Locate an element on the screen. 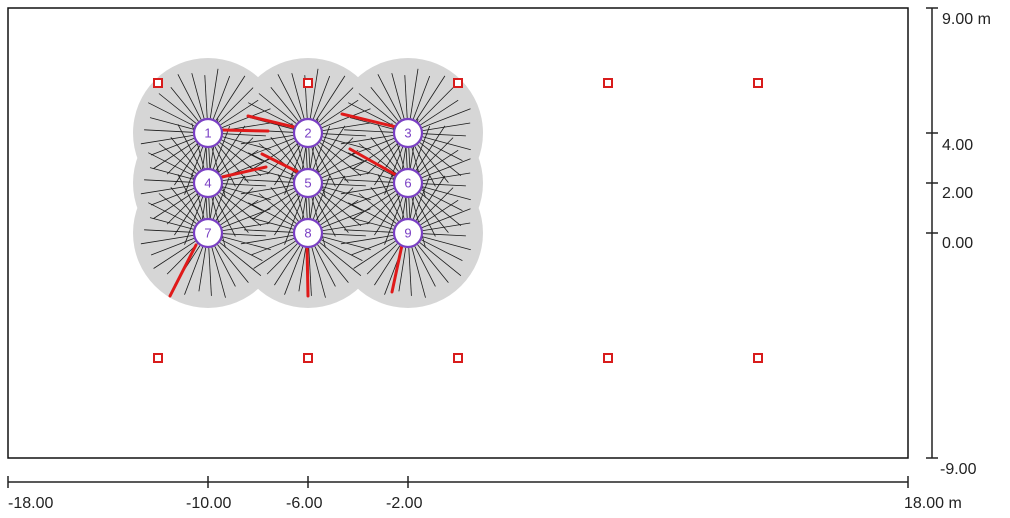  node-9: 9 is located at coordinates (408, 233).